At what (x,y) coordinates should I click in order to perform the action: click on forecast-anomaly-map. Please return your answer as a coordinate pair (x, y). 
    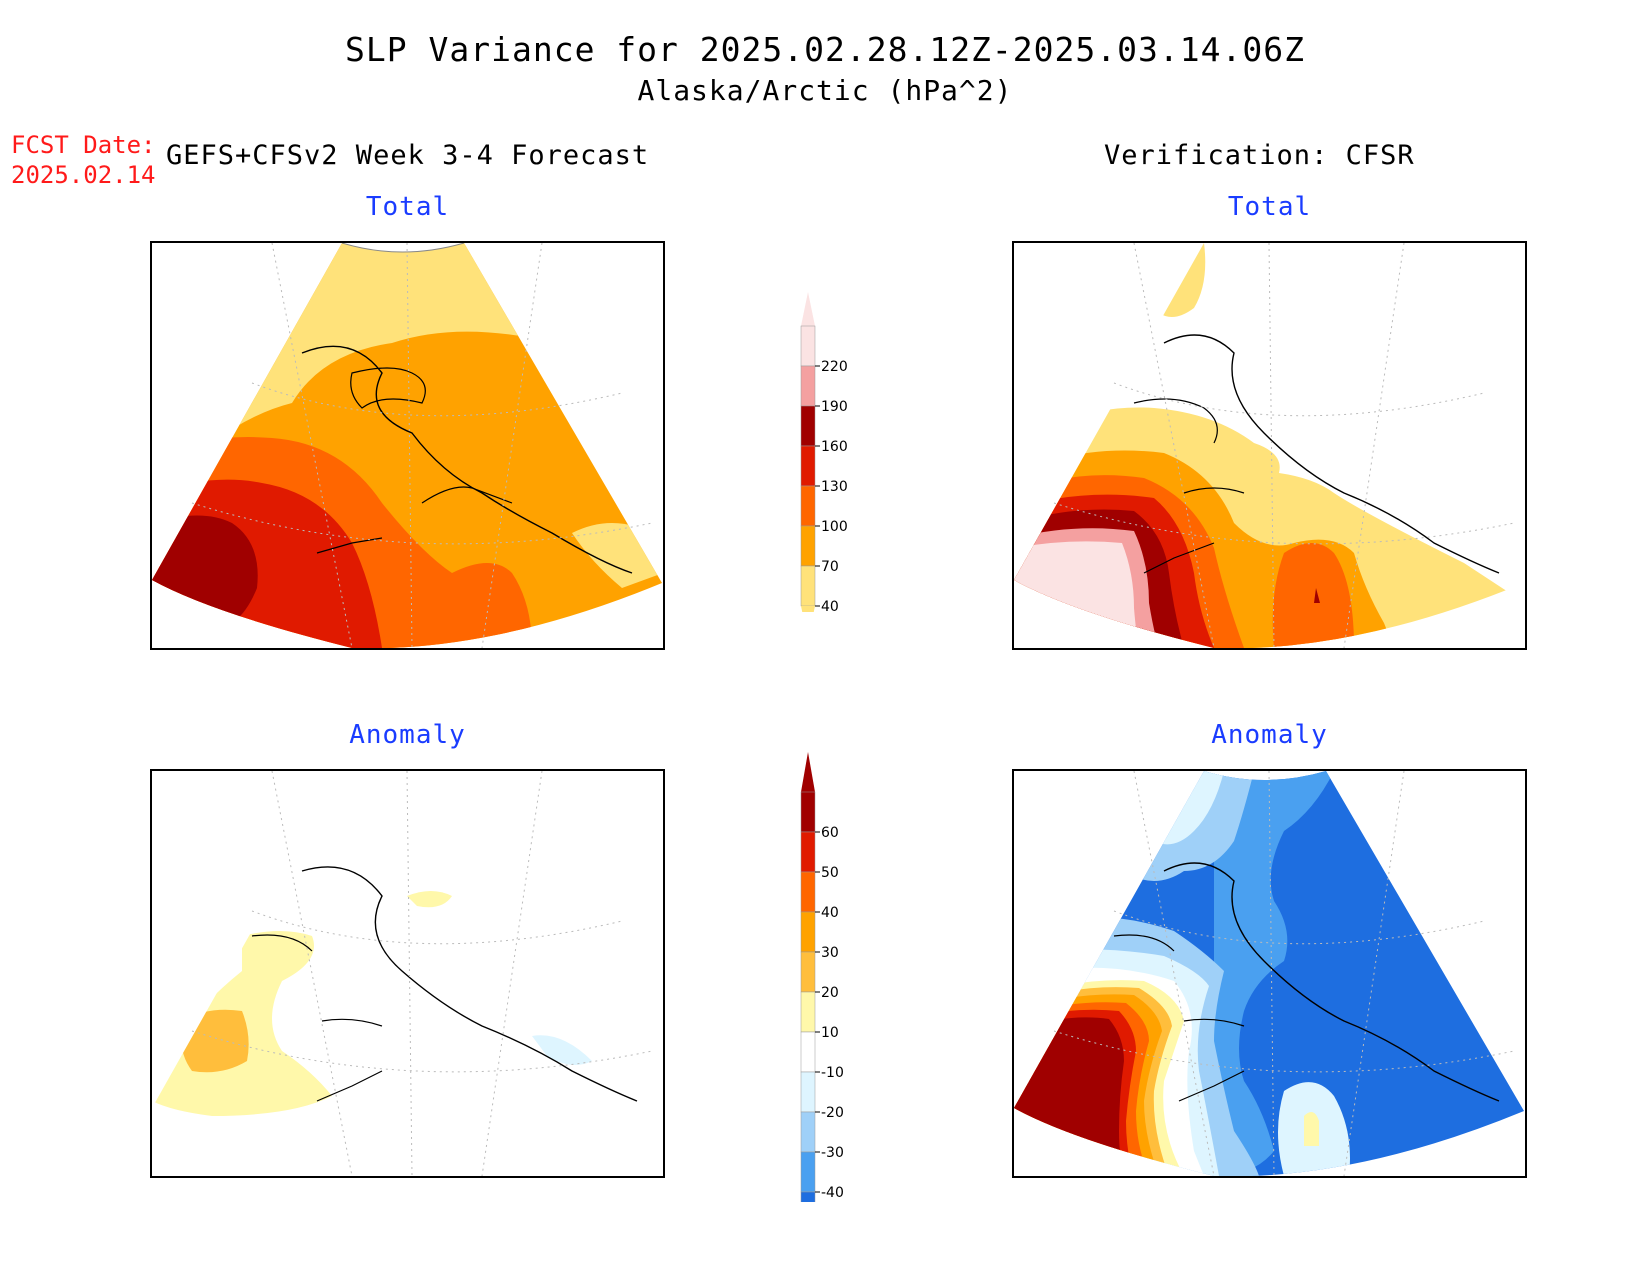
    Looking at the image, I should click on (407, 973).